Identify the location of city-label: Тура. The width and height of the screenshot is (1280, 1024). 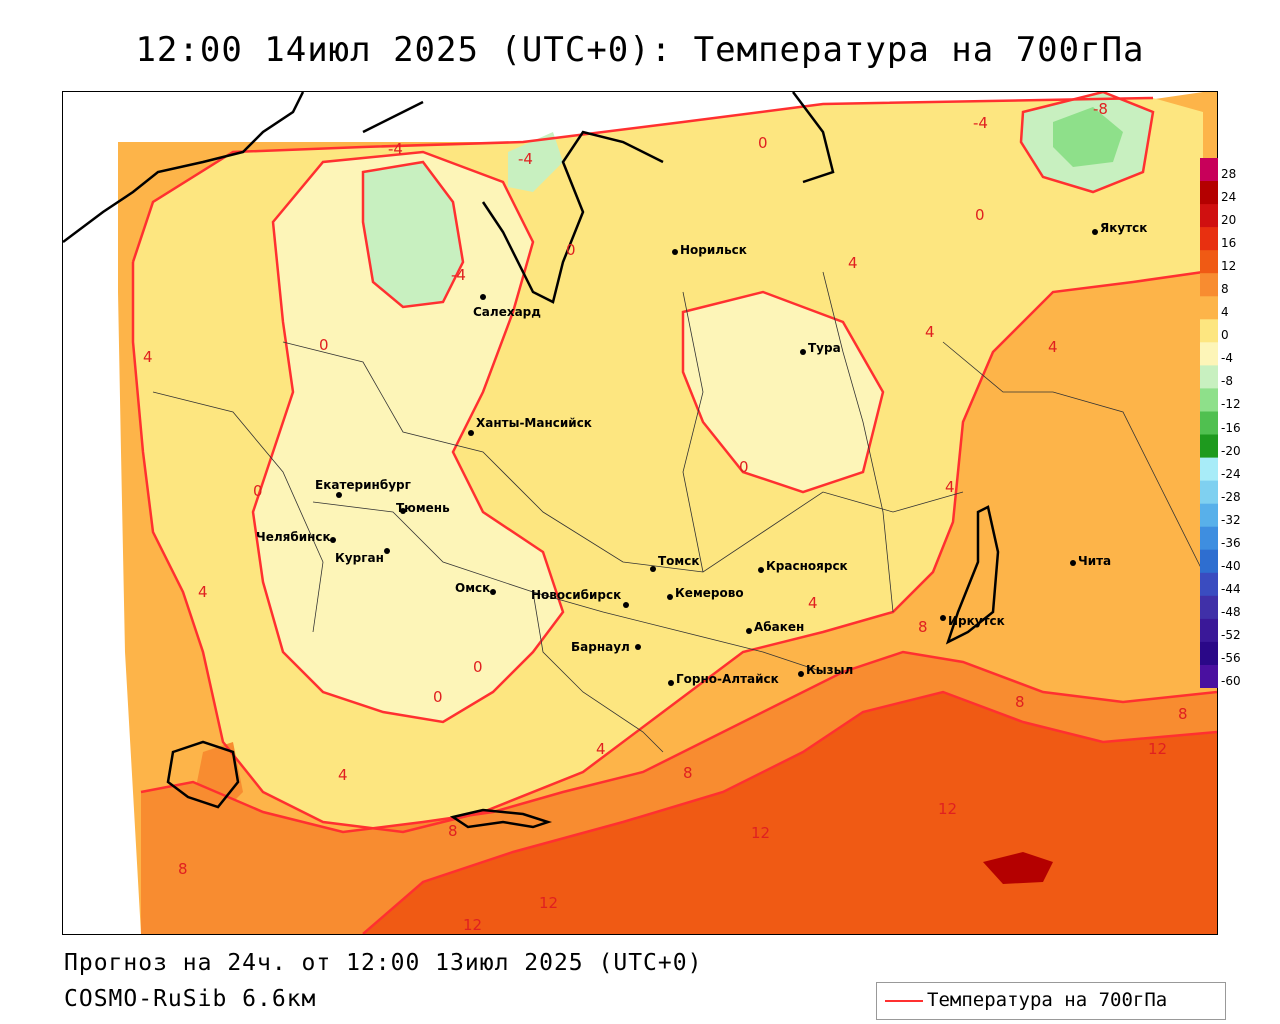
(824, 348).